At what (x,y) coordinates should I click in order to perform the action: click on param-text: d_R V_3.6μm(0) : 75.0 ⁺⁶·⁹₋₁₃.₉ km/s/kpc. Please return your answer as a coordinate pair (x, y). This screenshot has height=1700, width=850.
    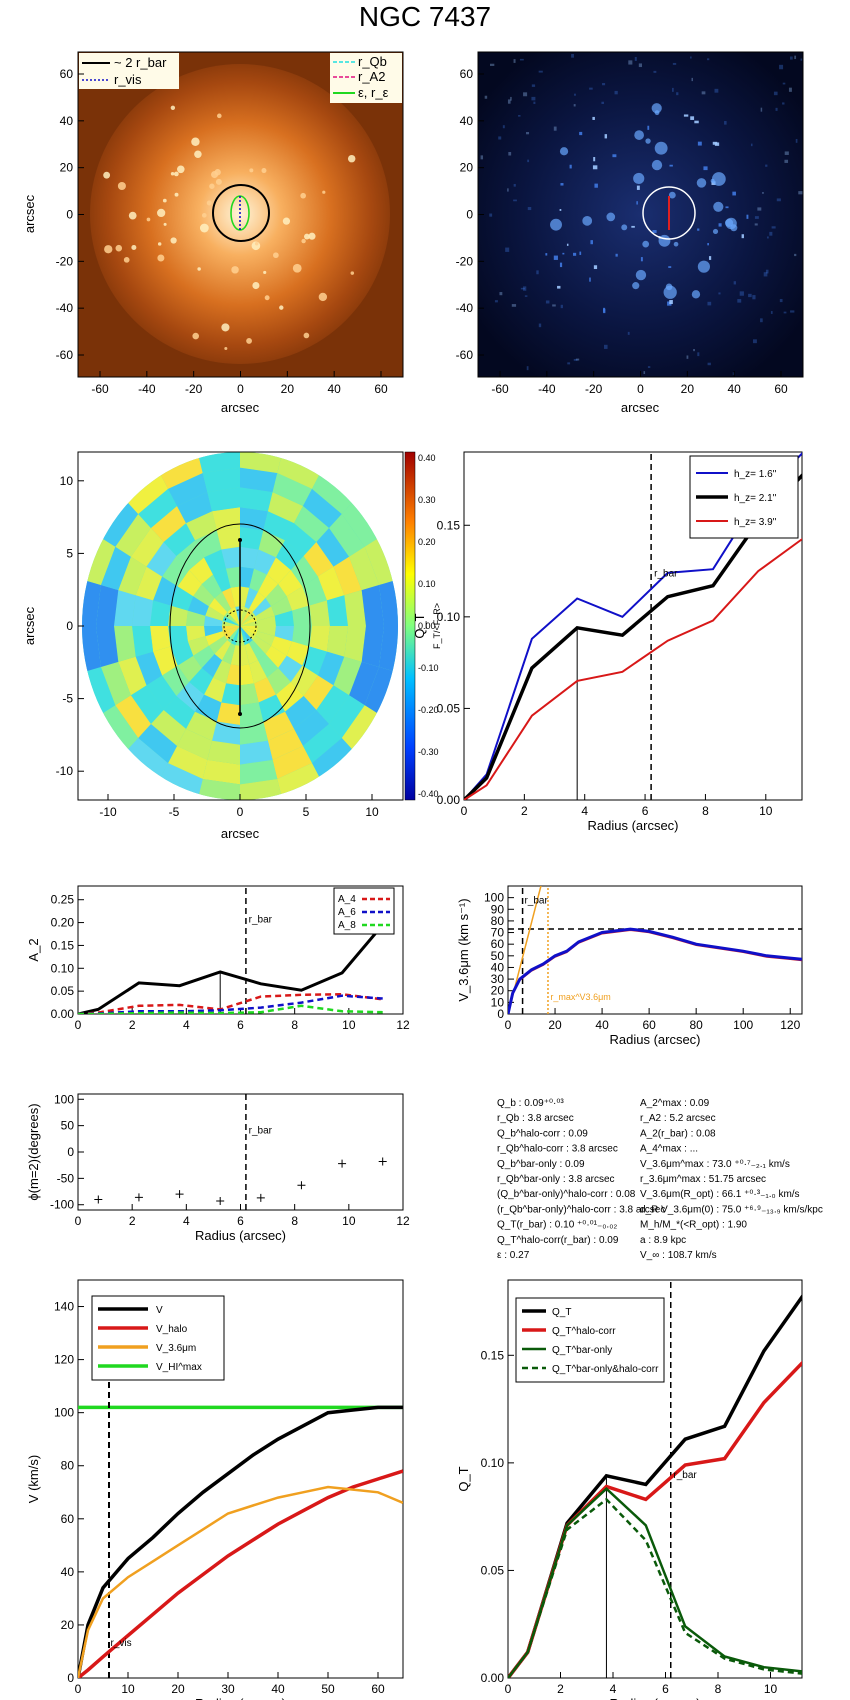
    Looking at the image, I should click on (731, 1209).